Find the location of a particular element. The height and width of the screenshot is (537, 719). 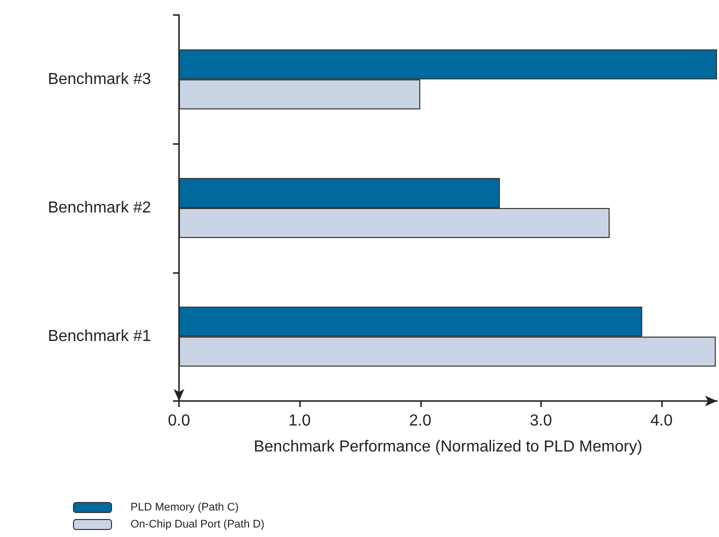

legend-label: PLD Memory (Path C) is located at coordinates (184, 508).